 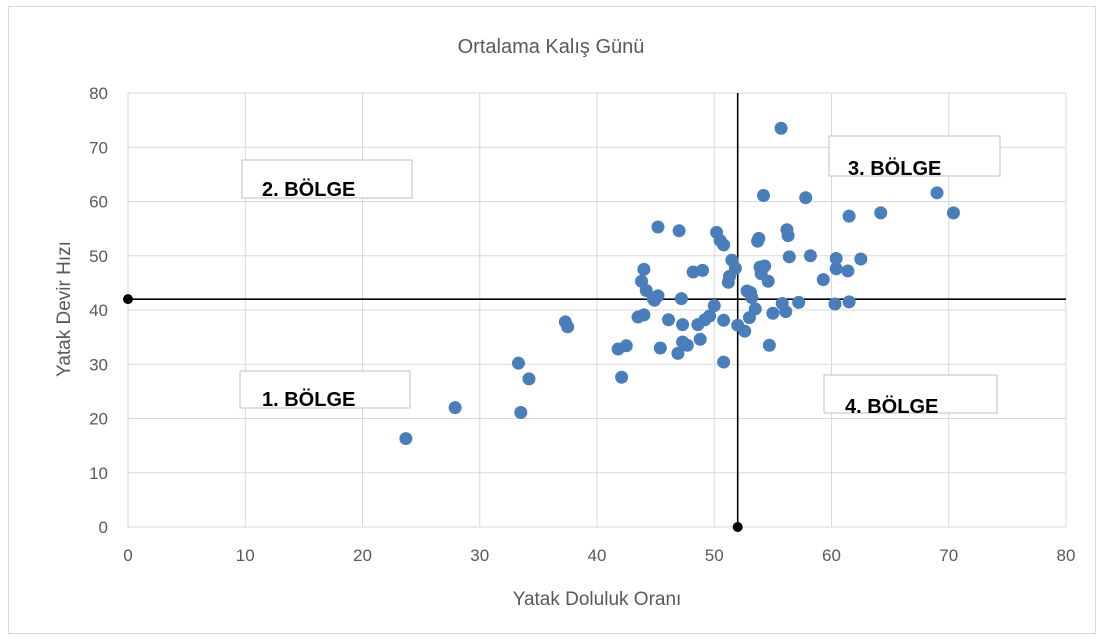 What do you see at coordinates (597, 555) in the screenshot?
I see `x-tick-label: 40` at bounding box center [597, 555].